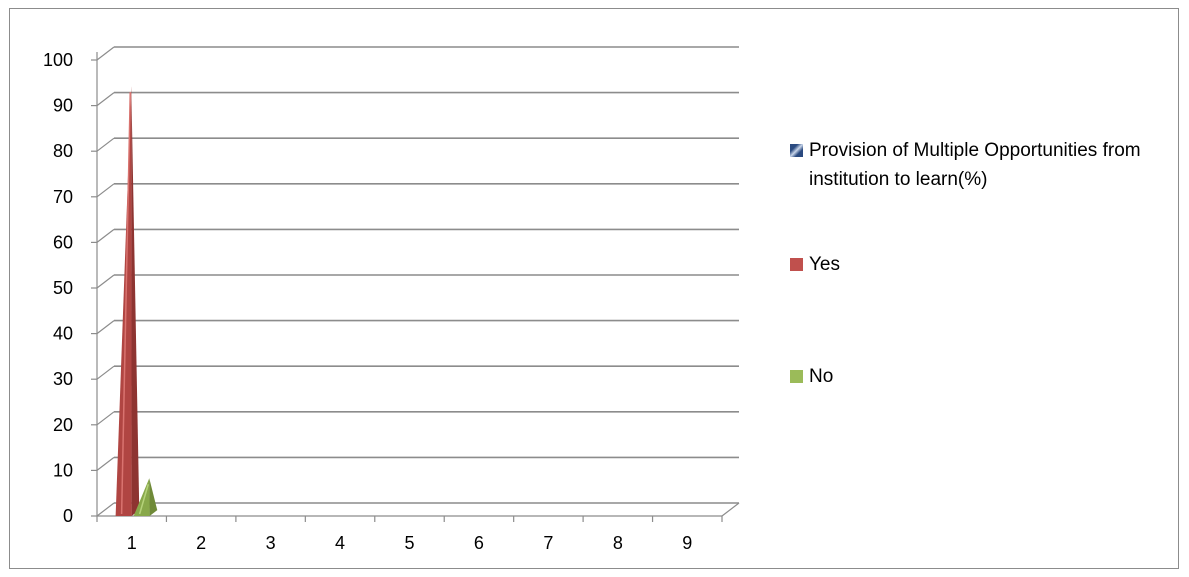 The height and width of the screenshot is (577, 1189). I want to click on x-tick-label: 6, so click(479, 543).